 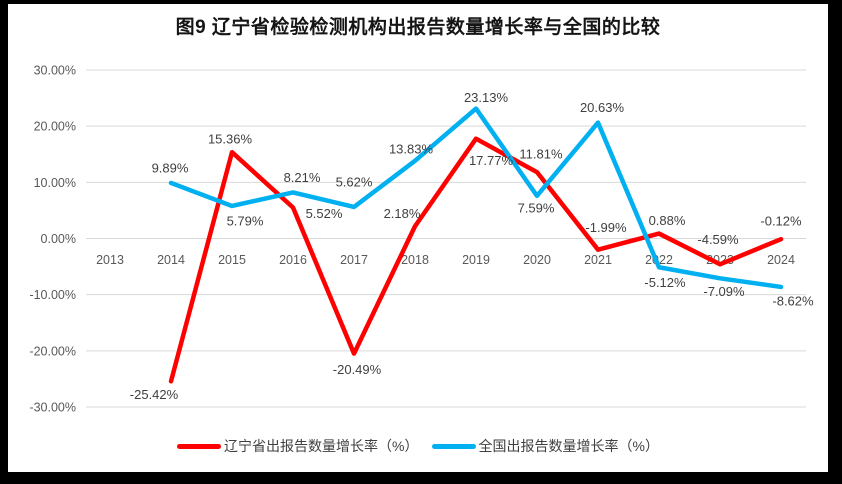 I want to click on x-tick-label: 2021, so click(x=598, y=260).